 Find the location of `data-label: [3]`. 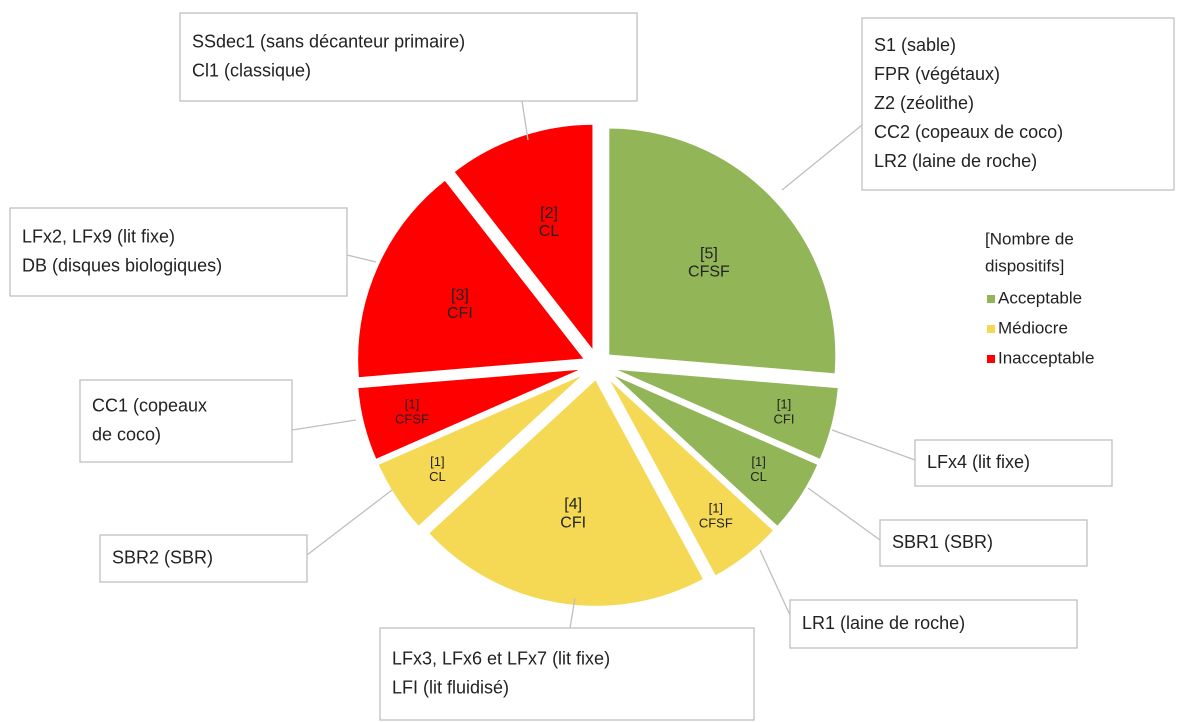

data-label: [3] is located at coordinates (460, 295).